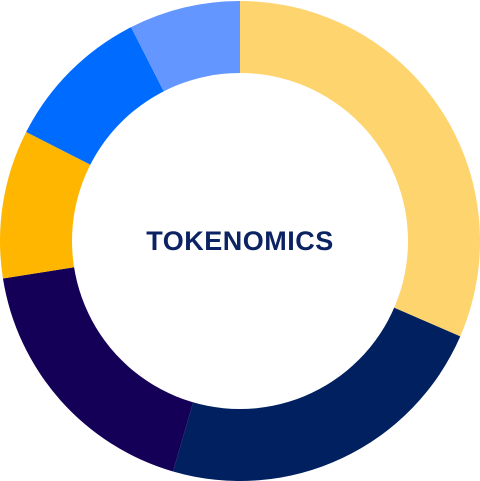 Image resolution: width=480 pixels, height=481 pixels. I want to click on chart-title: TOKENOMICS, so click(240, 241).